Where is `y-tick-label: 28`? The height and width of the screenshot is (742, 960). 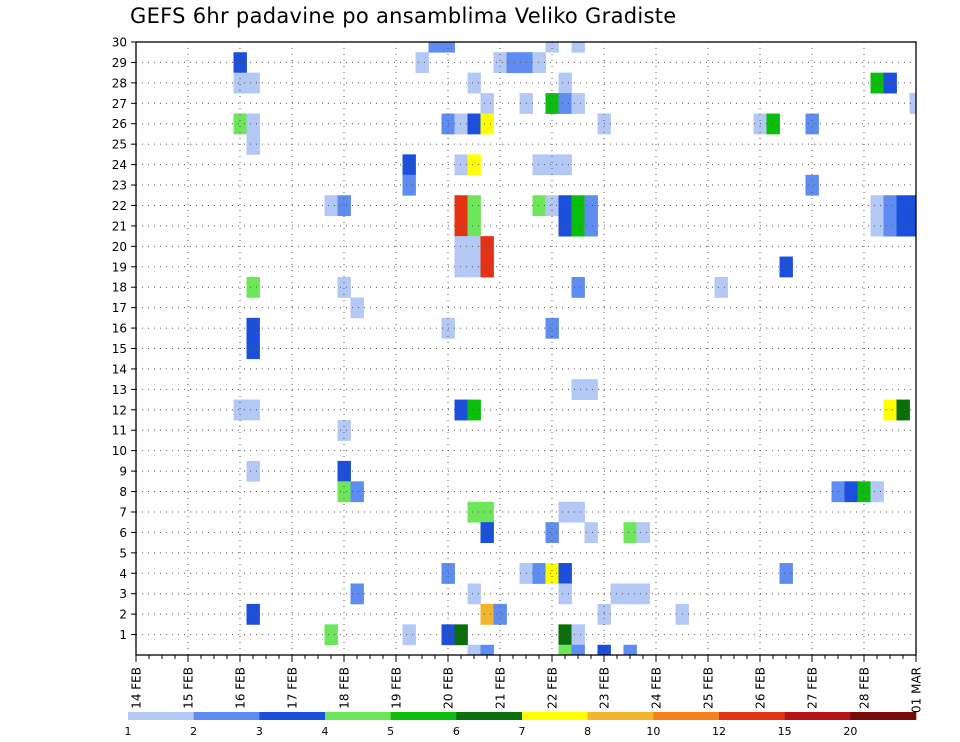
y-tick-label: 28 is located at coordinates (119, 83).